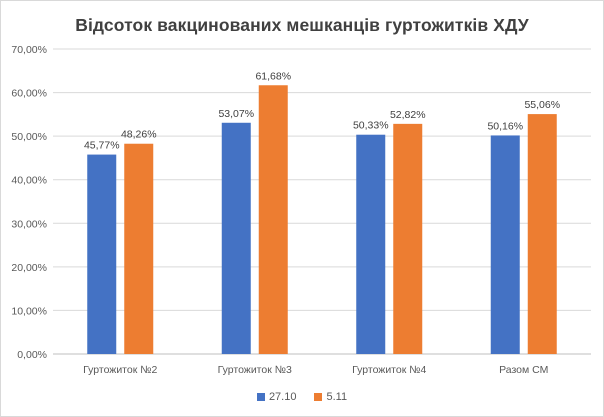 Image resolution: width=604 pixels, height=417 pixels. I want to click on data-label: 53,07%, so click(236, 114).